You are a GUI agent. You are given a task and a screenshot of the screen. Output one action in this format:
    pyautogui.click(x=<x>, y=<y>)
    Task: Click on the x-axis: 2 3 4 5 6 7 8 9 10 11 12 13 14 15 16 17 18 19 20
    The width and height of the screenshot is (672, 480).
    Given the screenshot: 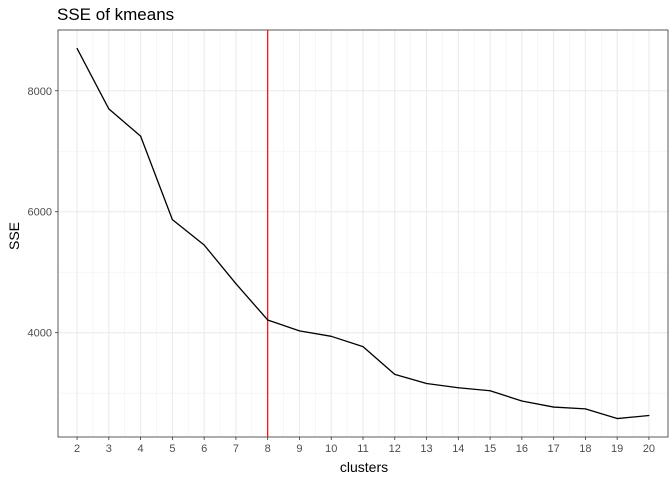 What is the action you would take?
    pyautogui.click(x=364, y=446)
    